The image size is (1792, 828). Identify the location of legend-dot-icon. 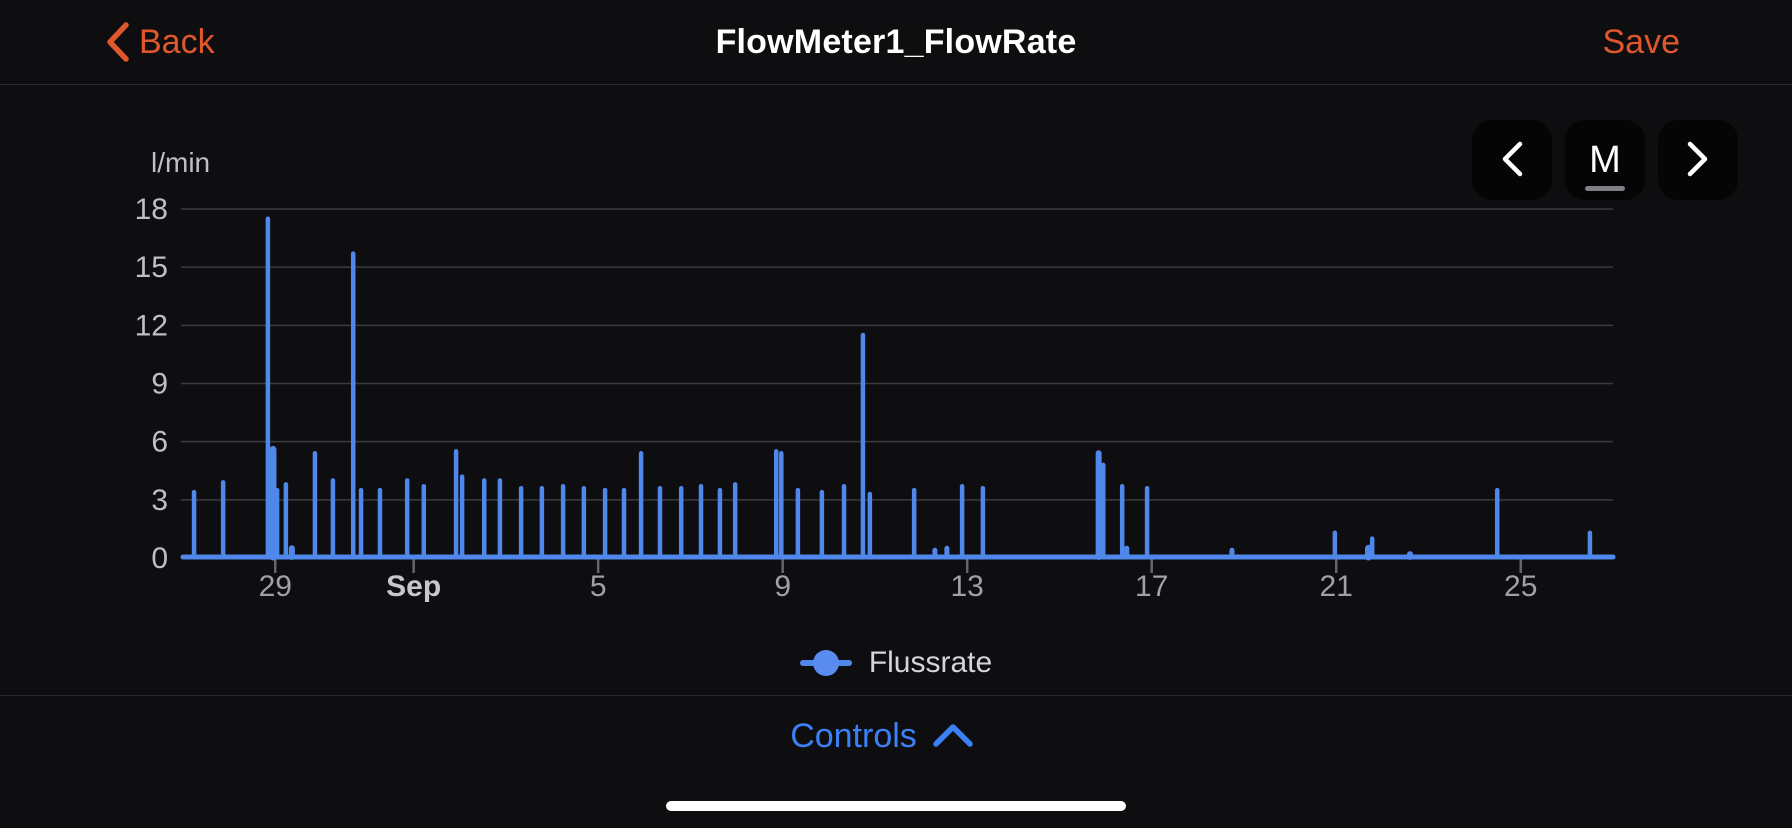
(825, 663).